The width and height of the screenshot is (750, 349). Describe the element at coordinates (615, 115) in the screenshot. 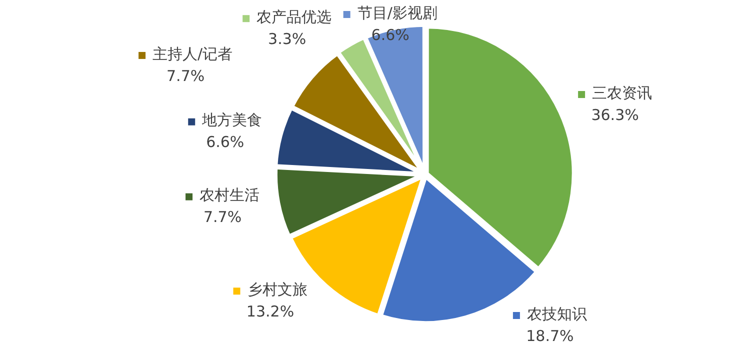

I see `data-label: 36.3%` at that location.